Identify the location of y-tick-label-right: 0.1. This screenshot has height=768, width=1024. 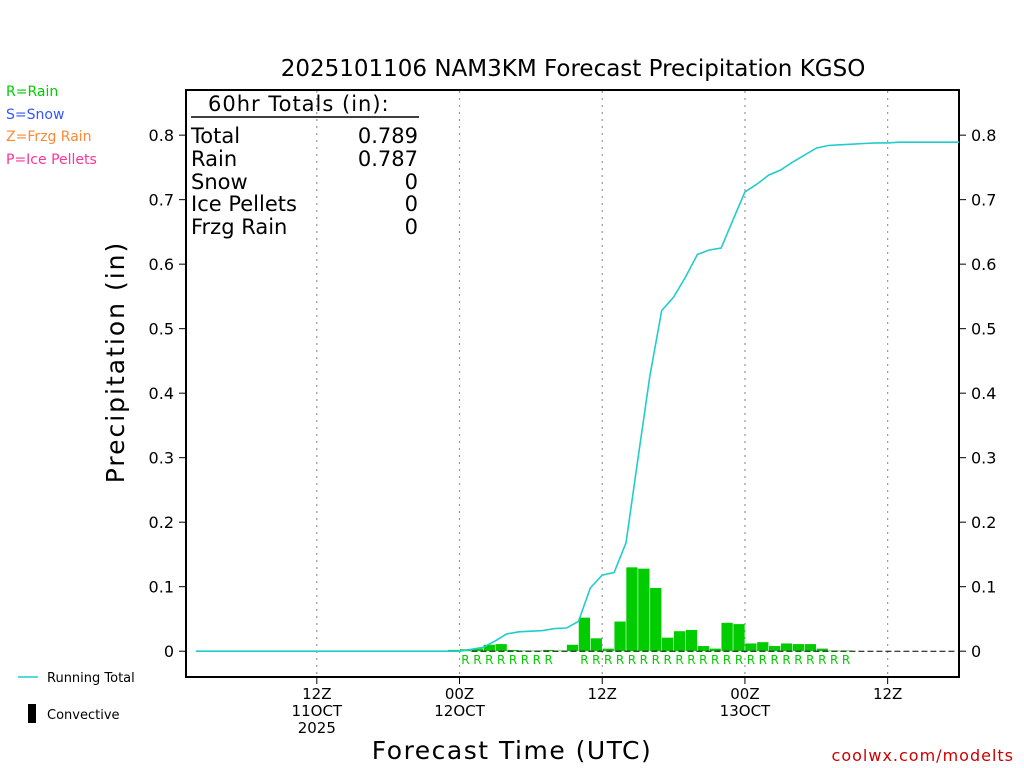
(983, 587).